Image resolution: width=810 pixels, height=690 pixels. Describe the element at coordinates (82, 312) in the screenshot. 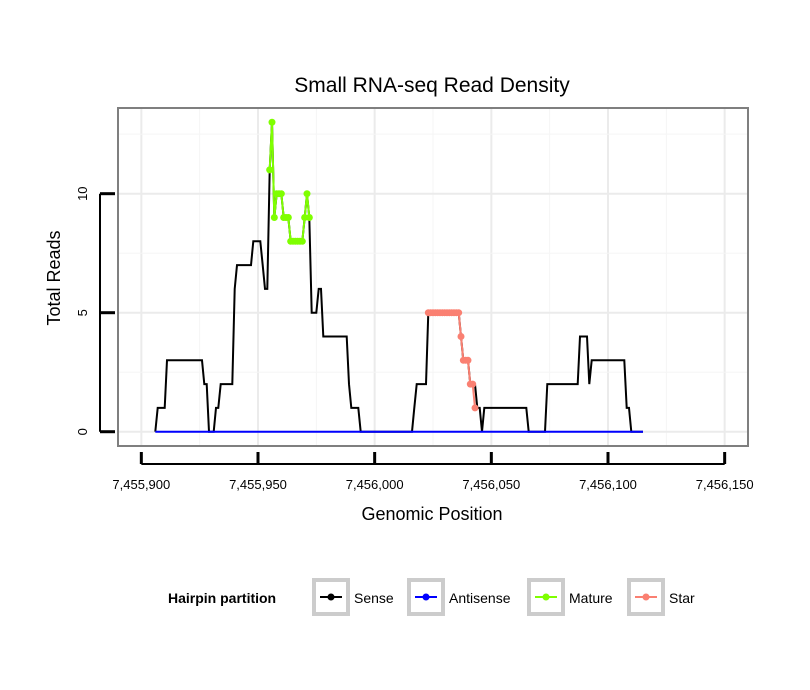

I see `y-tick-label: 5` at that location.